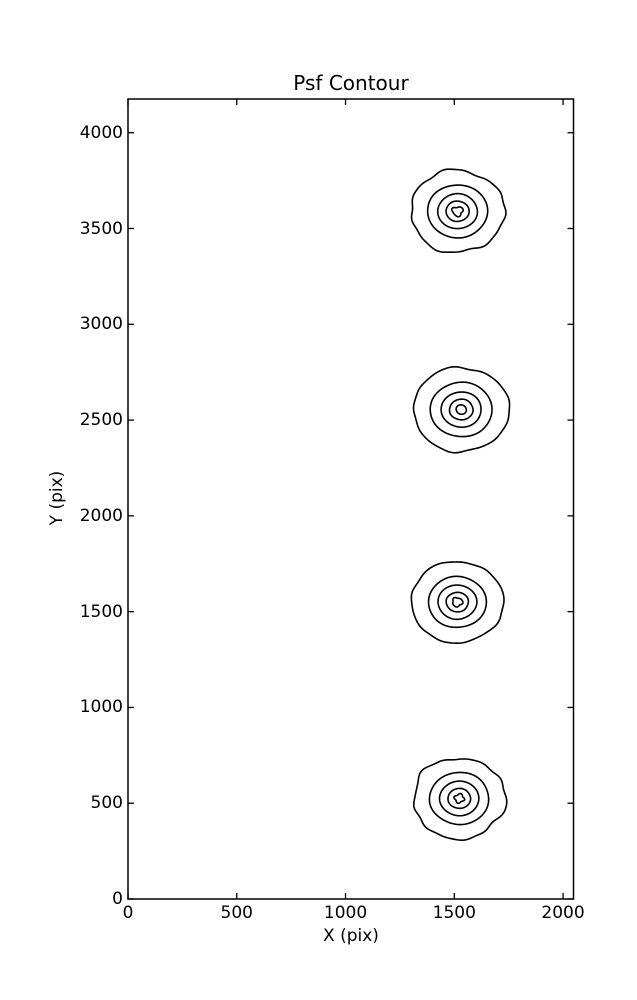 The width and height of the screenshot is (637, 1000). What do you see at coordinates (106, 803) in the screenshot?
I see `y-tick-label: 500` at bounding box center [106, 803].